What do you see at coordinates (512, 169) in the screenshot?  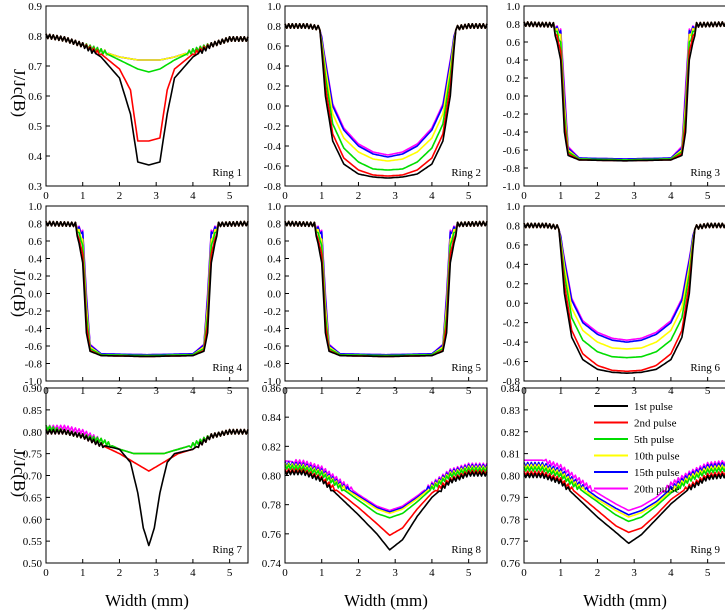 I see `y-tick-label: -0.8` at bounding box center [512, 169].